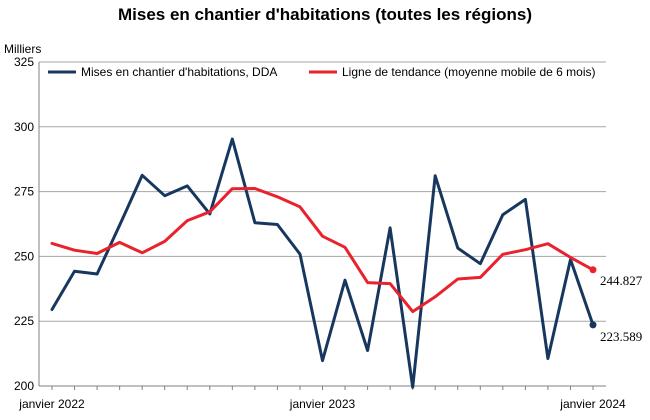  Describe the element at coordinates (24, 127) in the screenshot. I see `y-tick-label-300: 300` at that location.